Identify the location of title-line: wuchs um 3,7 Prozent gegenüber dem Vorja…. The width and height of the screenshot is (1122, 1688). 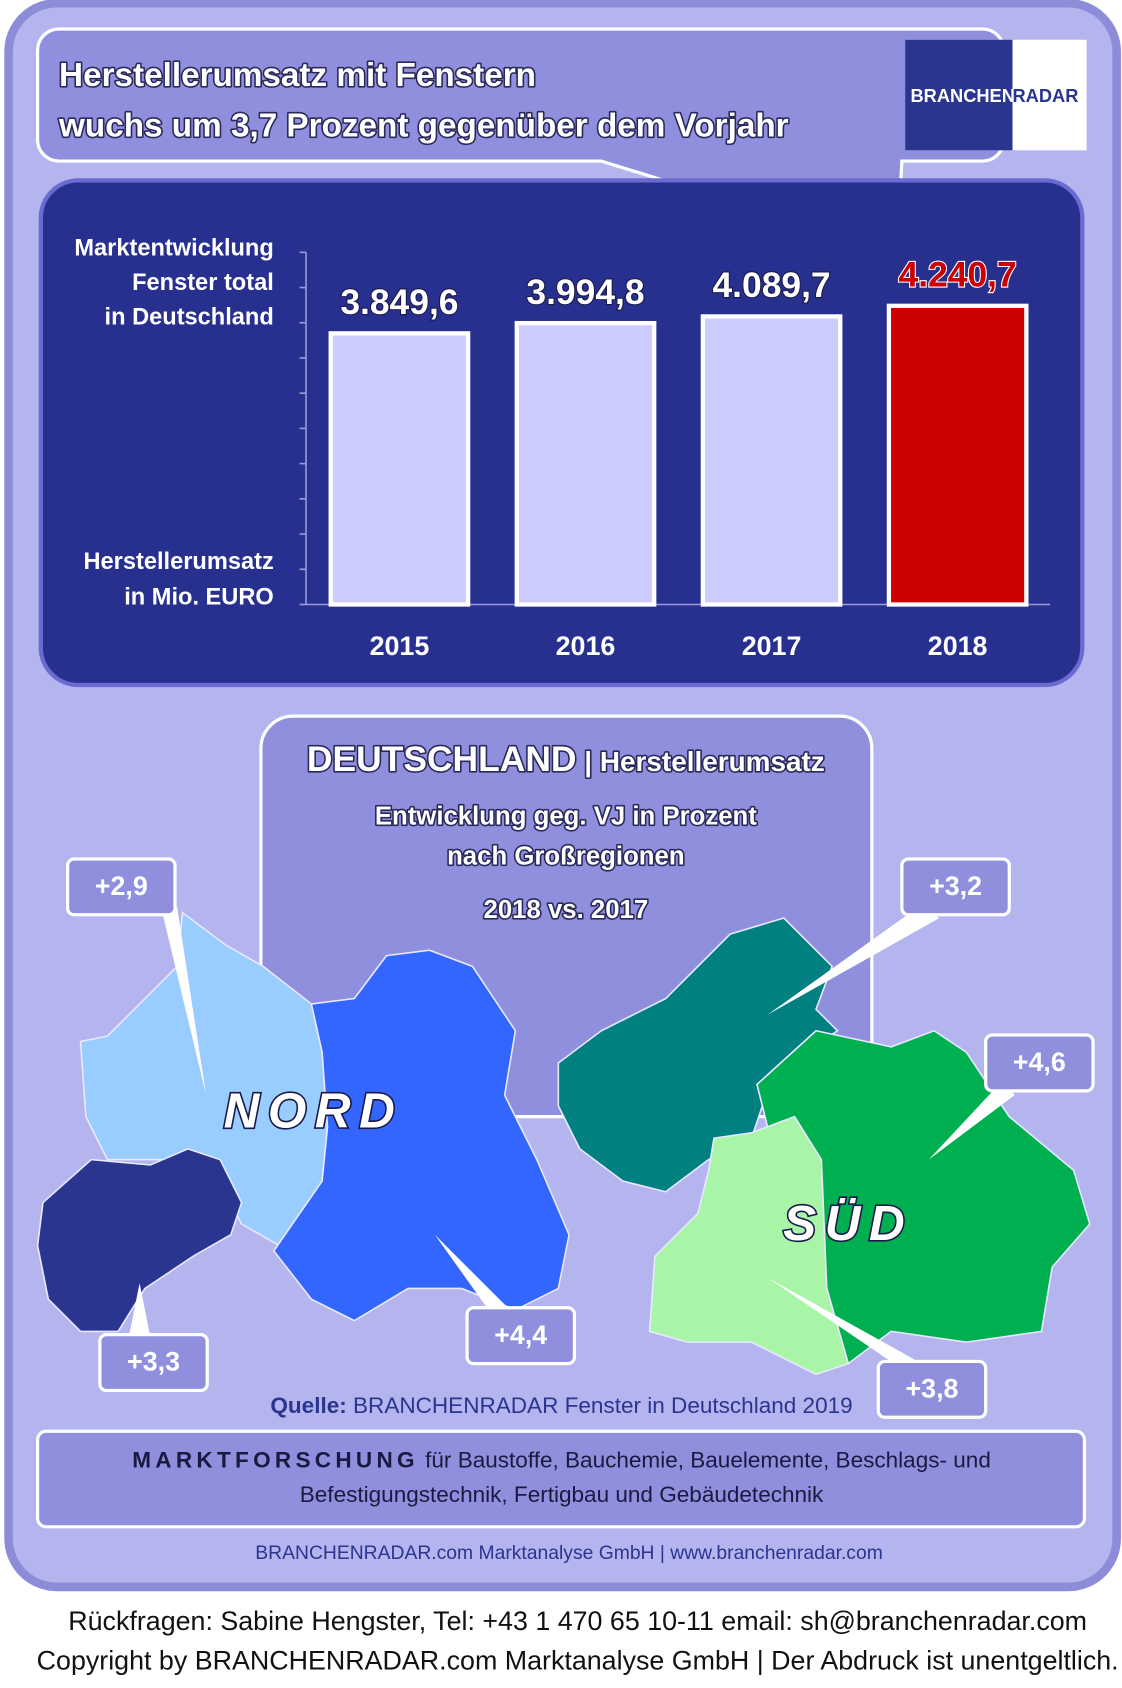
(423, 125).